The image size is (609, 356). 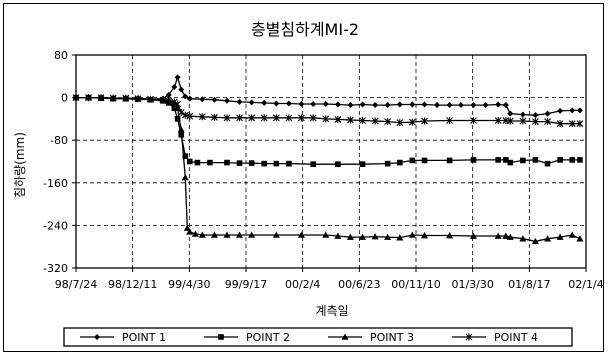 I want to click on y-tick-label: 0, so click(x=64, y=98).